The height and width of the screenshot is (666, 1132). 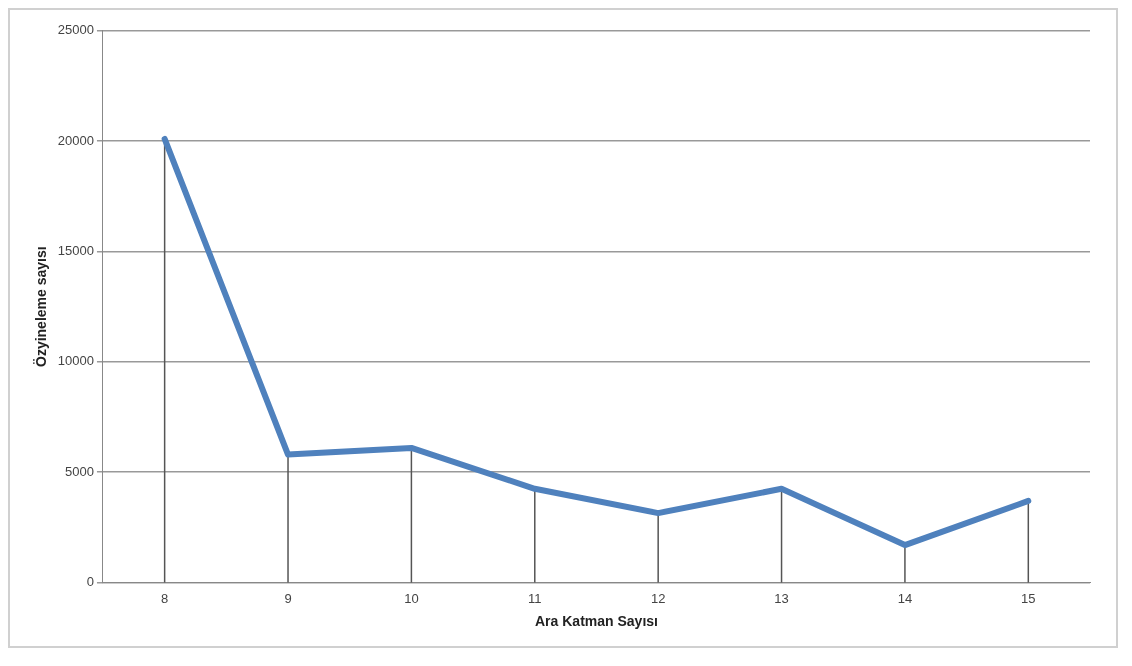 What do you see at coordinates (75, 30) in the screenshot?
I see `y-tick-label: 25000` at bounding box center [75, 30].